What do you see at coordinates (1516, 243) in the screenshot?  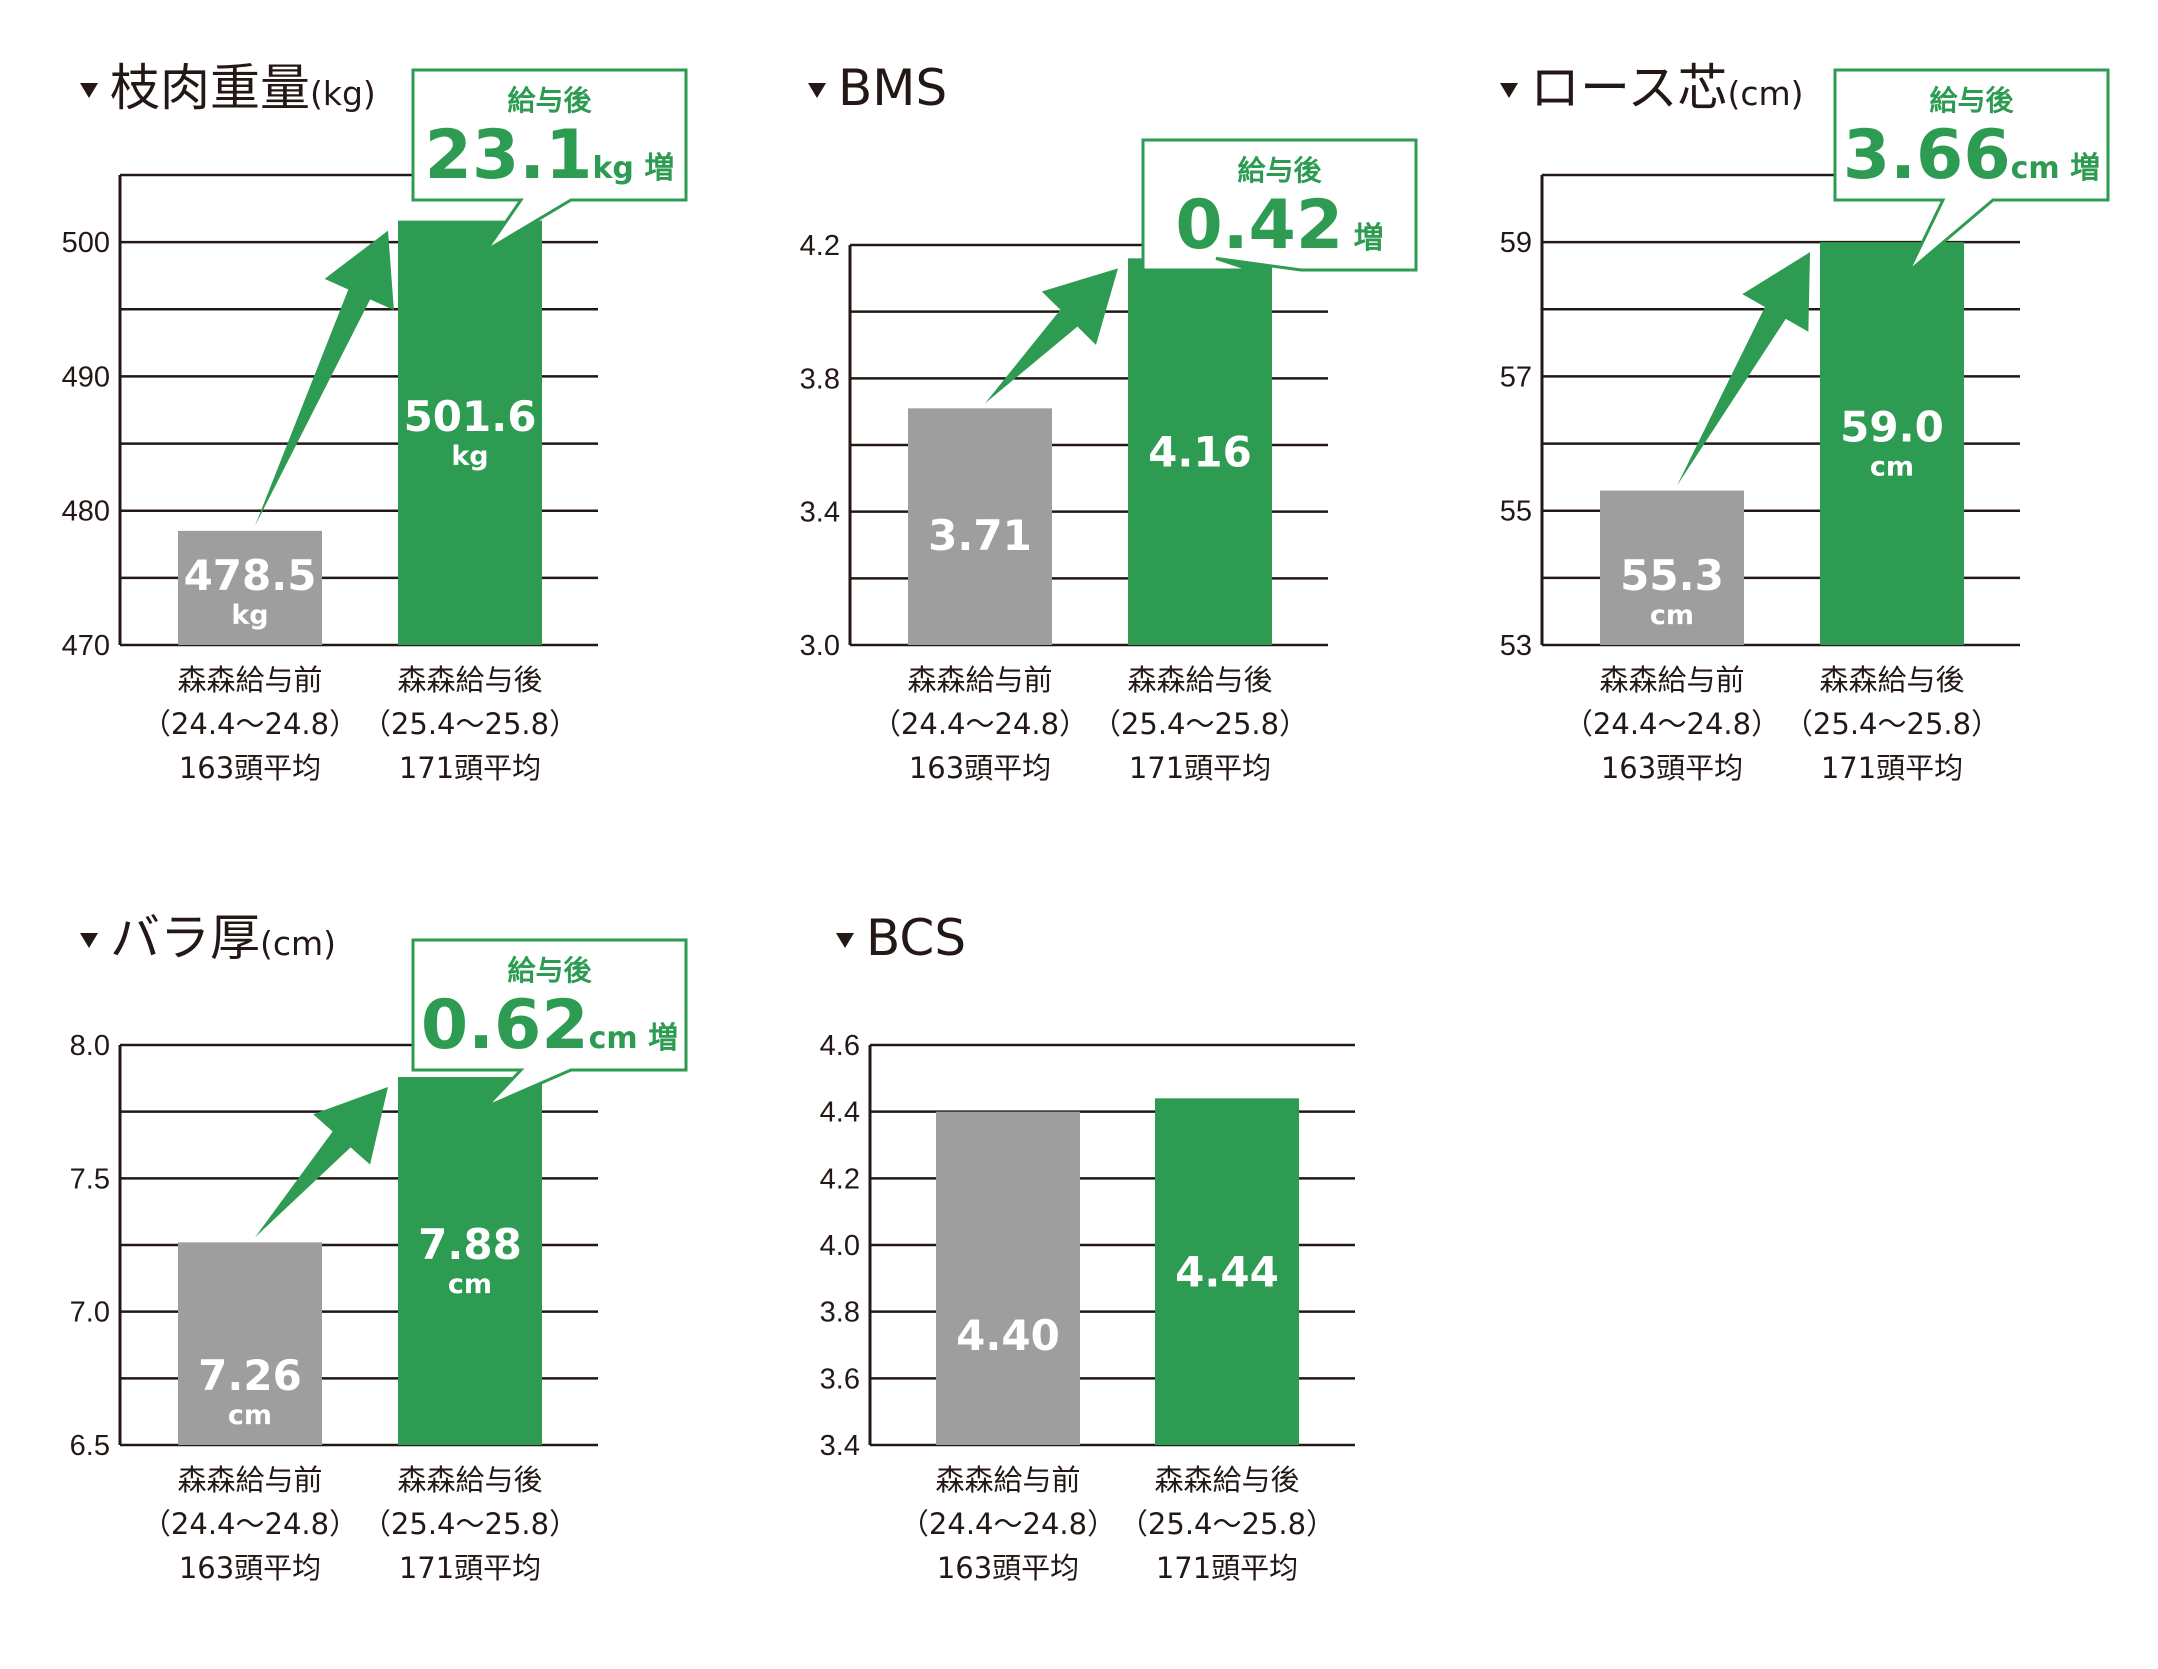 I see `y-tick-label: 59` at bounding box center [1516, 243].